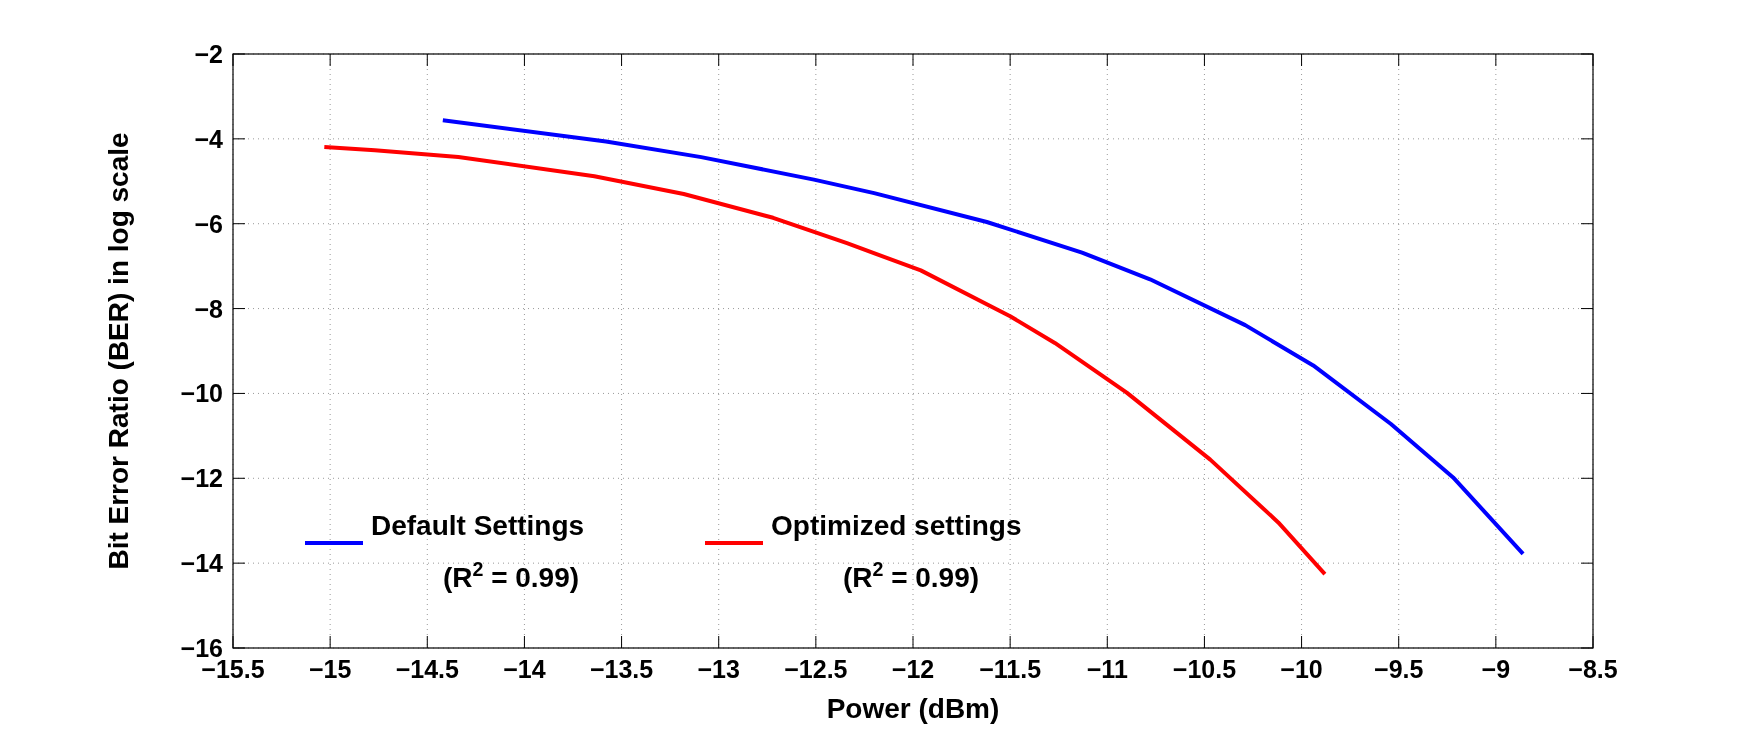  What do you see at coordinates (816, 669) in the screenshot?
I see `x-tick-label: −12.5` at bounding box center [816, 669].